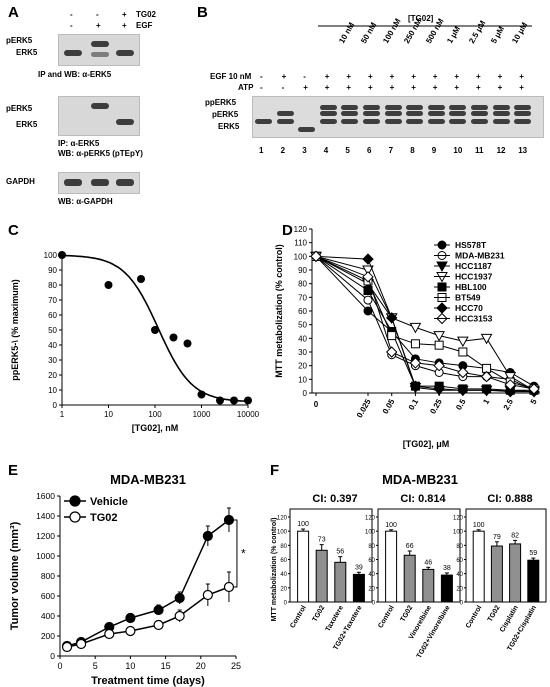 Image resolution: width=550 pixels, height=687 pixels. What do you see at coordinates (425, 26) in the screenshot?
I see `panel-b-graphics` at bounding box center [425, 26].